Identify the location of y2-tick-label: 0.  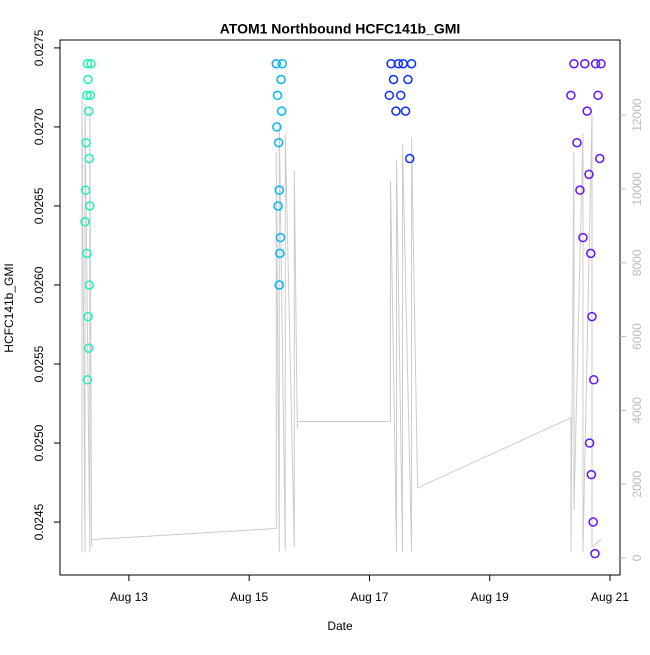
(637, 557).